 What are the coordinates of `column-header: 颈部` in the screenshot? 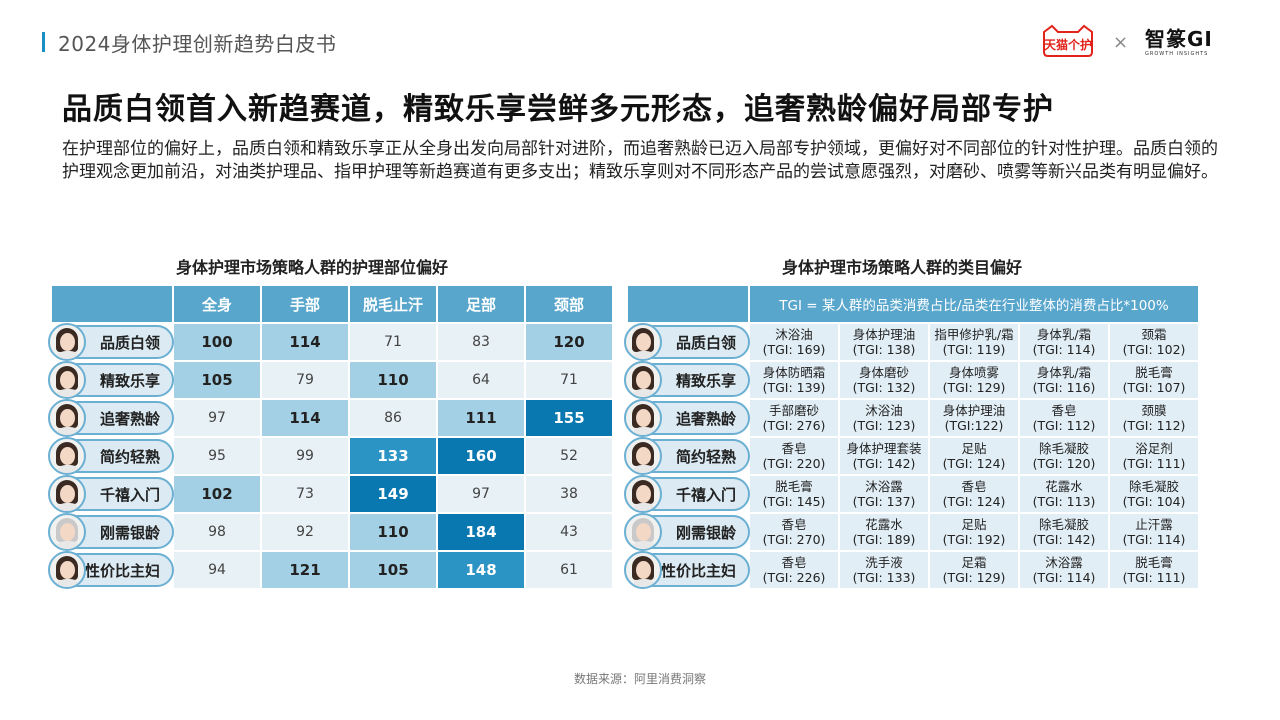 It's located at (569, 304).